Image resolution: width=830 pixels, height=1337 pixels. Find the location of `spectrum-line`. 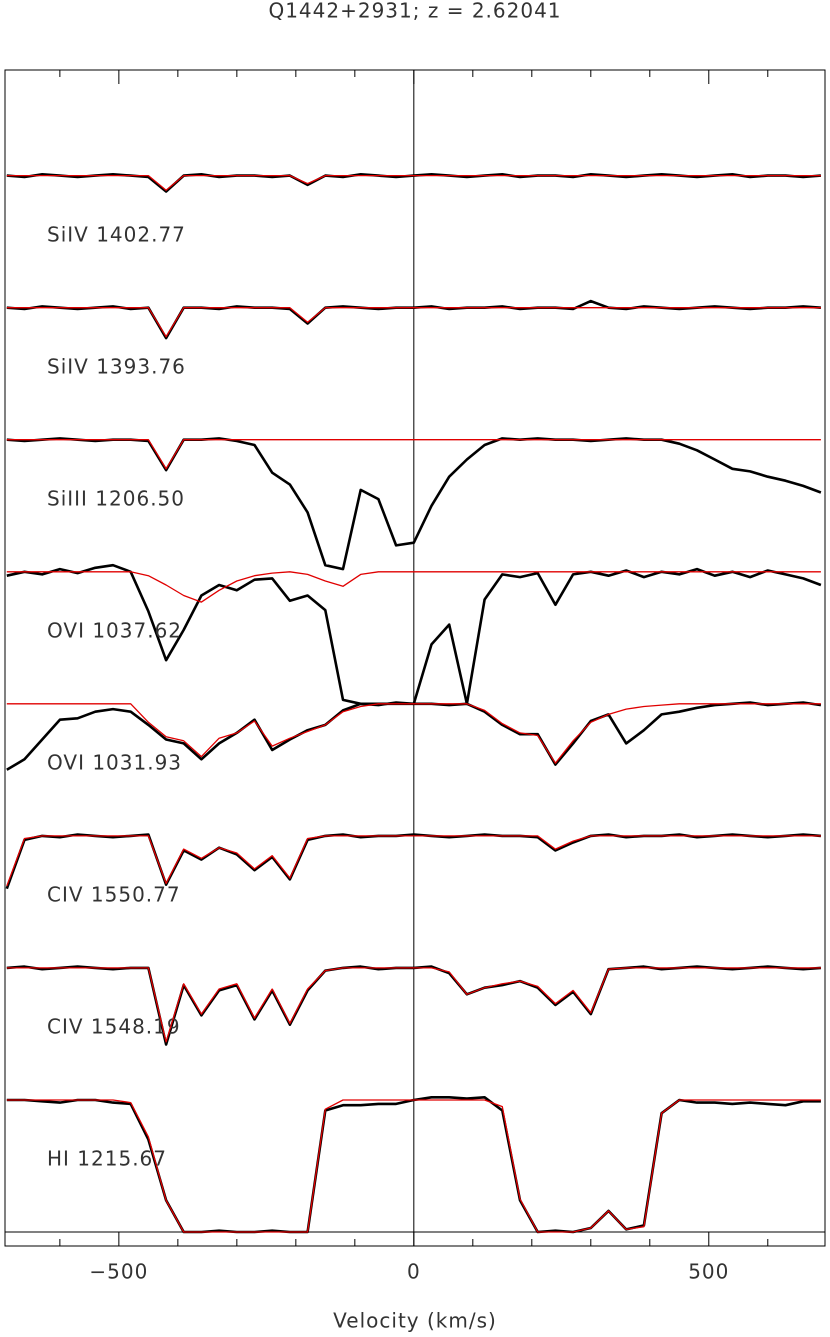

spectrum-line is located at coordinates (414, 504).